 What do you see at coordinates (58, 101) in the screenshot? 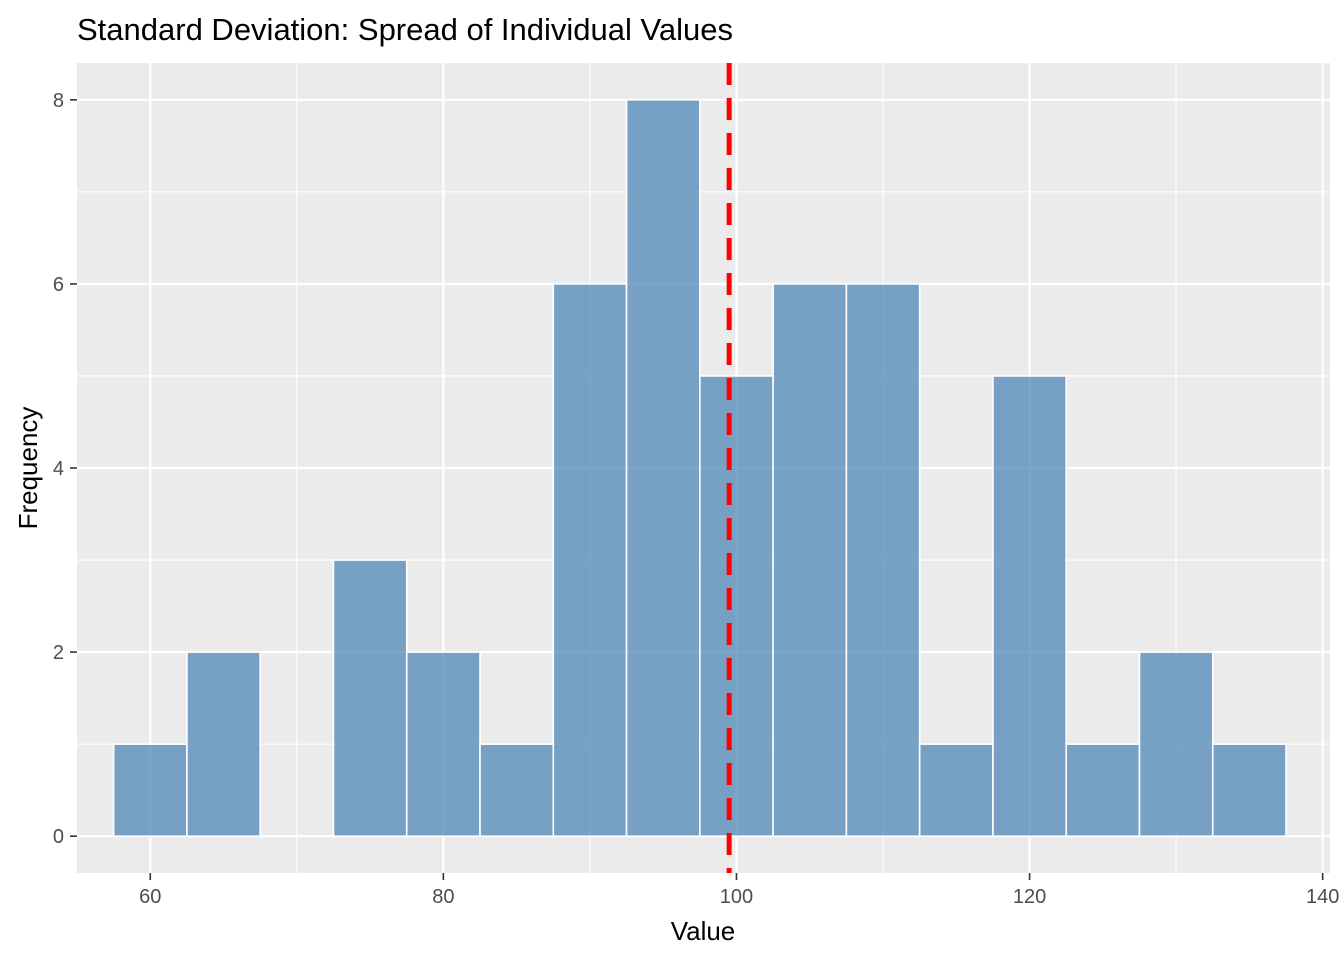
I see `y-tick-label: 8` at bounding box center [58, 101].